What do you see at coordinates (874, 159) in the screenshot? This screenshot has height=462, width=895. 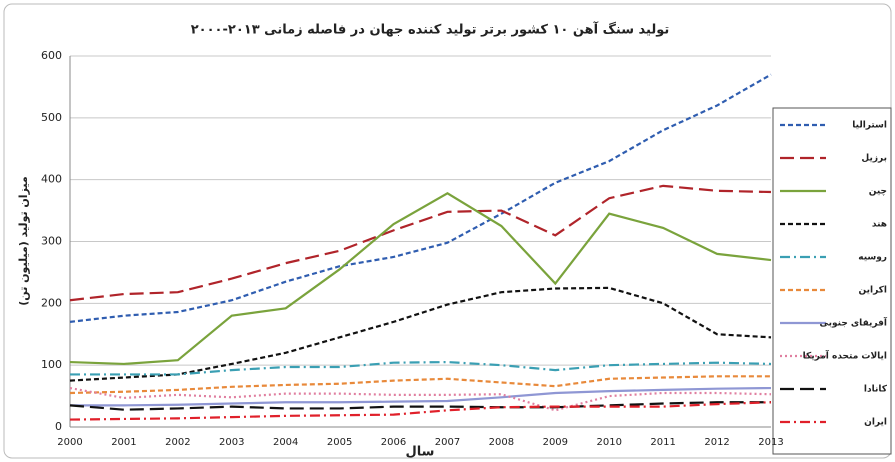 I see `legend-label: برزیل` at bounding box center [874, 159].